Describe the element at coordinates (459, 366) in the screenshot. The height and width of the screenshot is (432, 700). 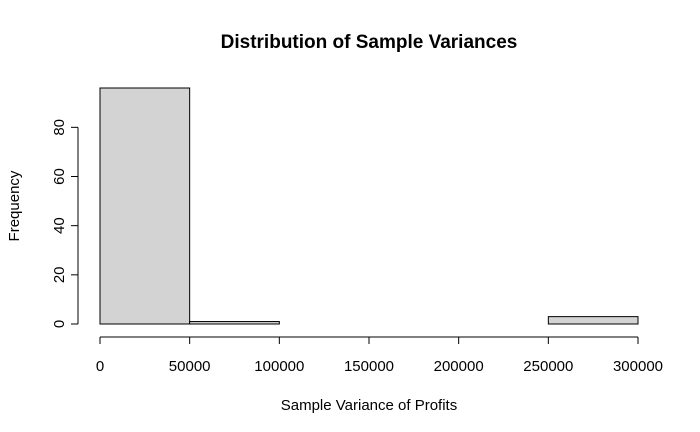
I see `x-tick-label: 200000` at that location.